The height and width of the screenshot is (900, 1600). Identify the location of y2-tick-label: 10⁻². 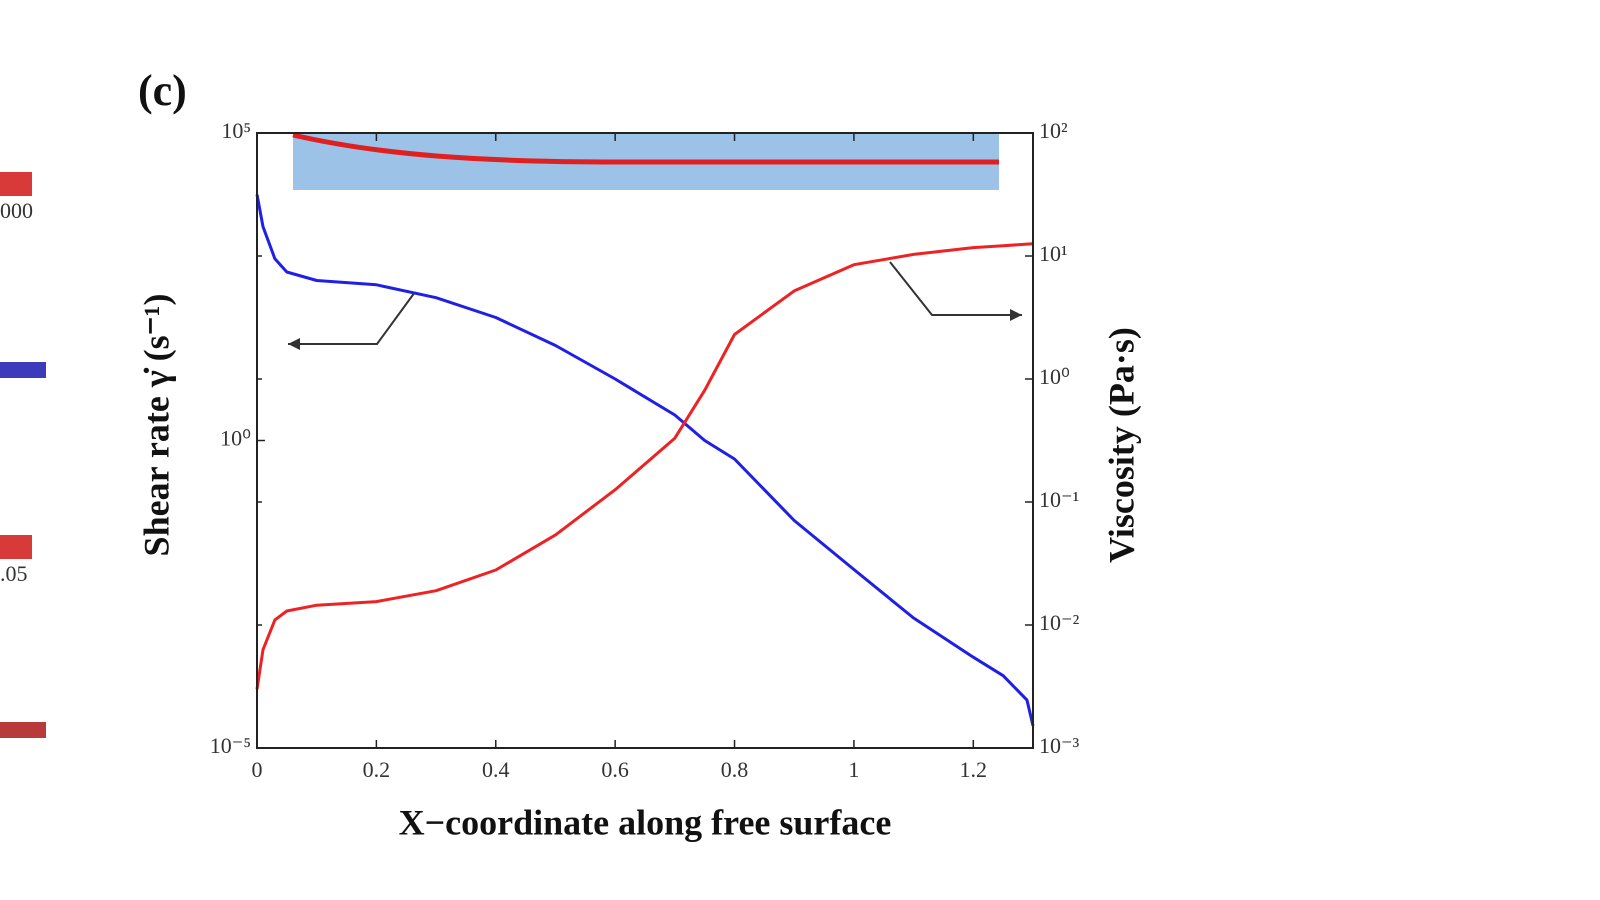
(1059, 622).